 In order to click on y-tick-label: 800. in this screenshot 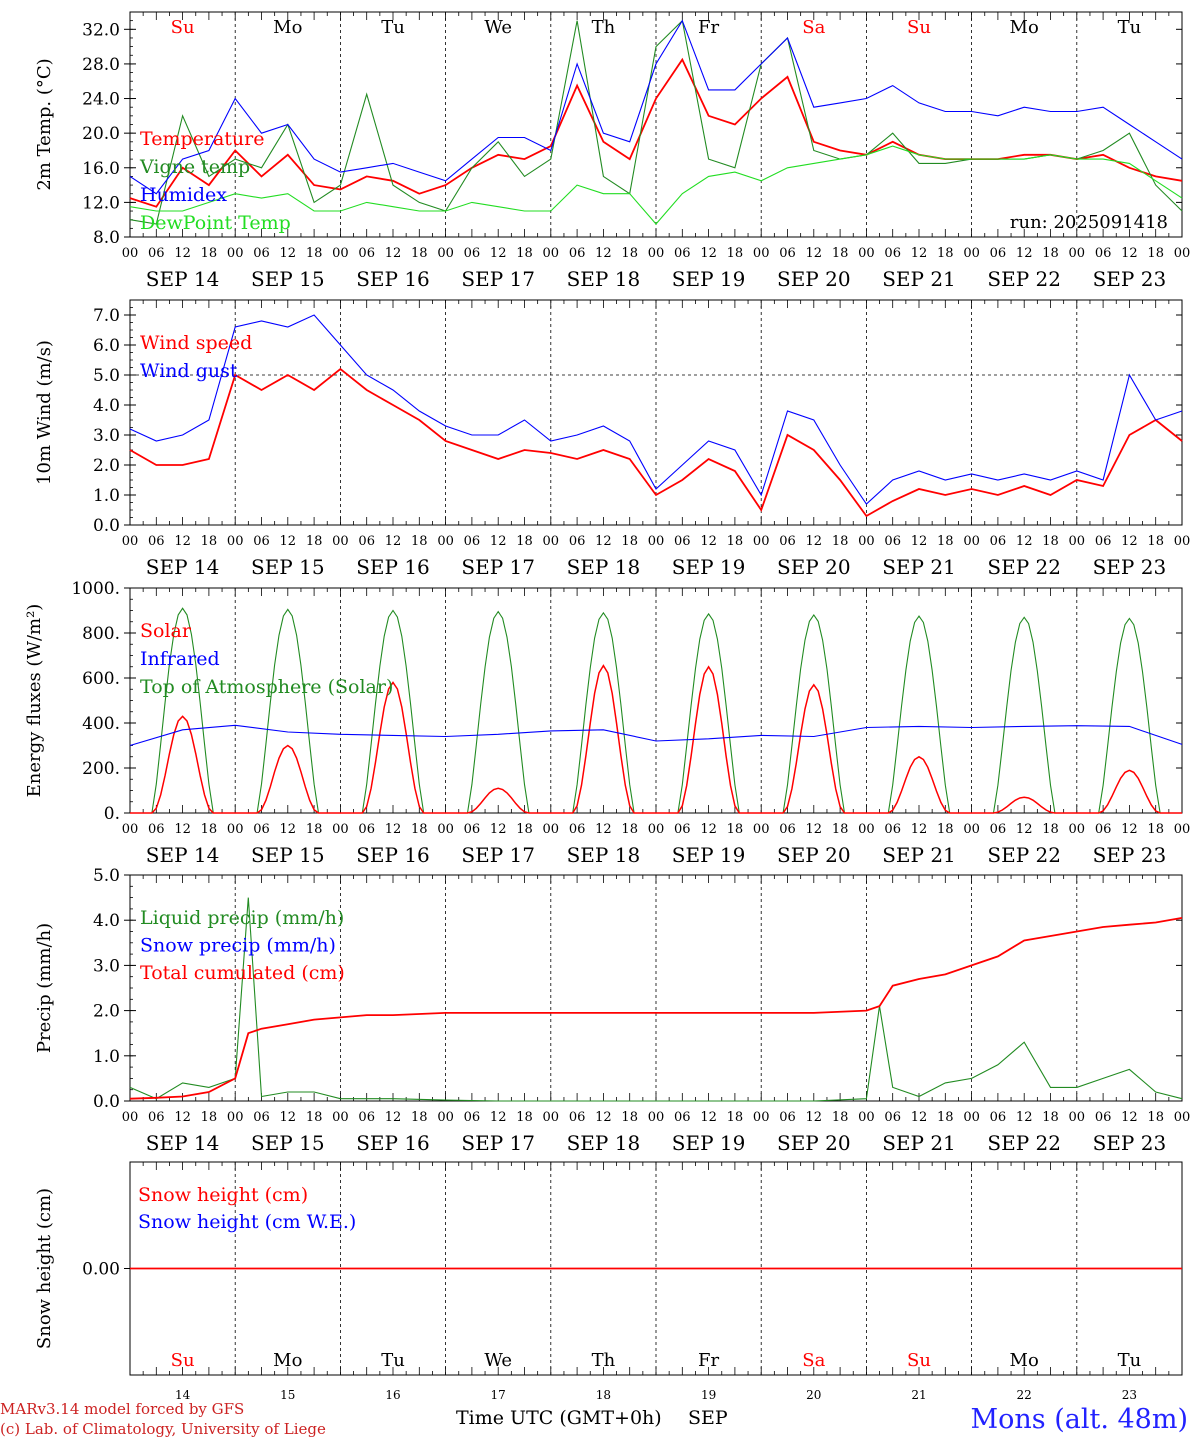, I will do `click(101, 634)`.